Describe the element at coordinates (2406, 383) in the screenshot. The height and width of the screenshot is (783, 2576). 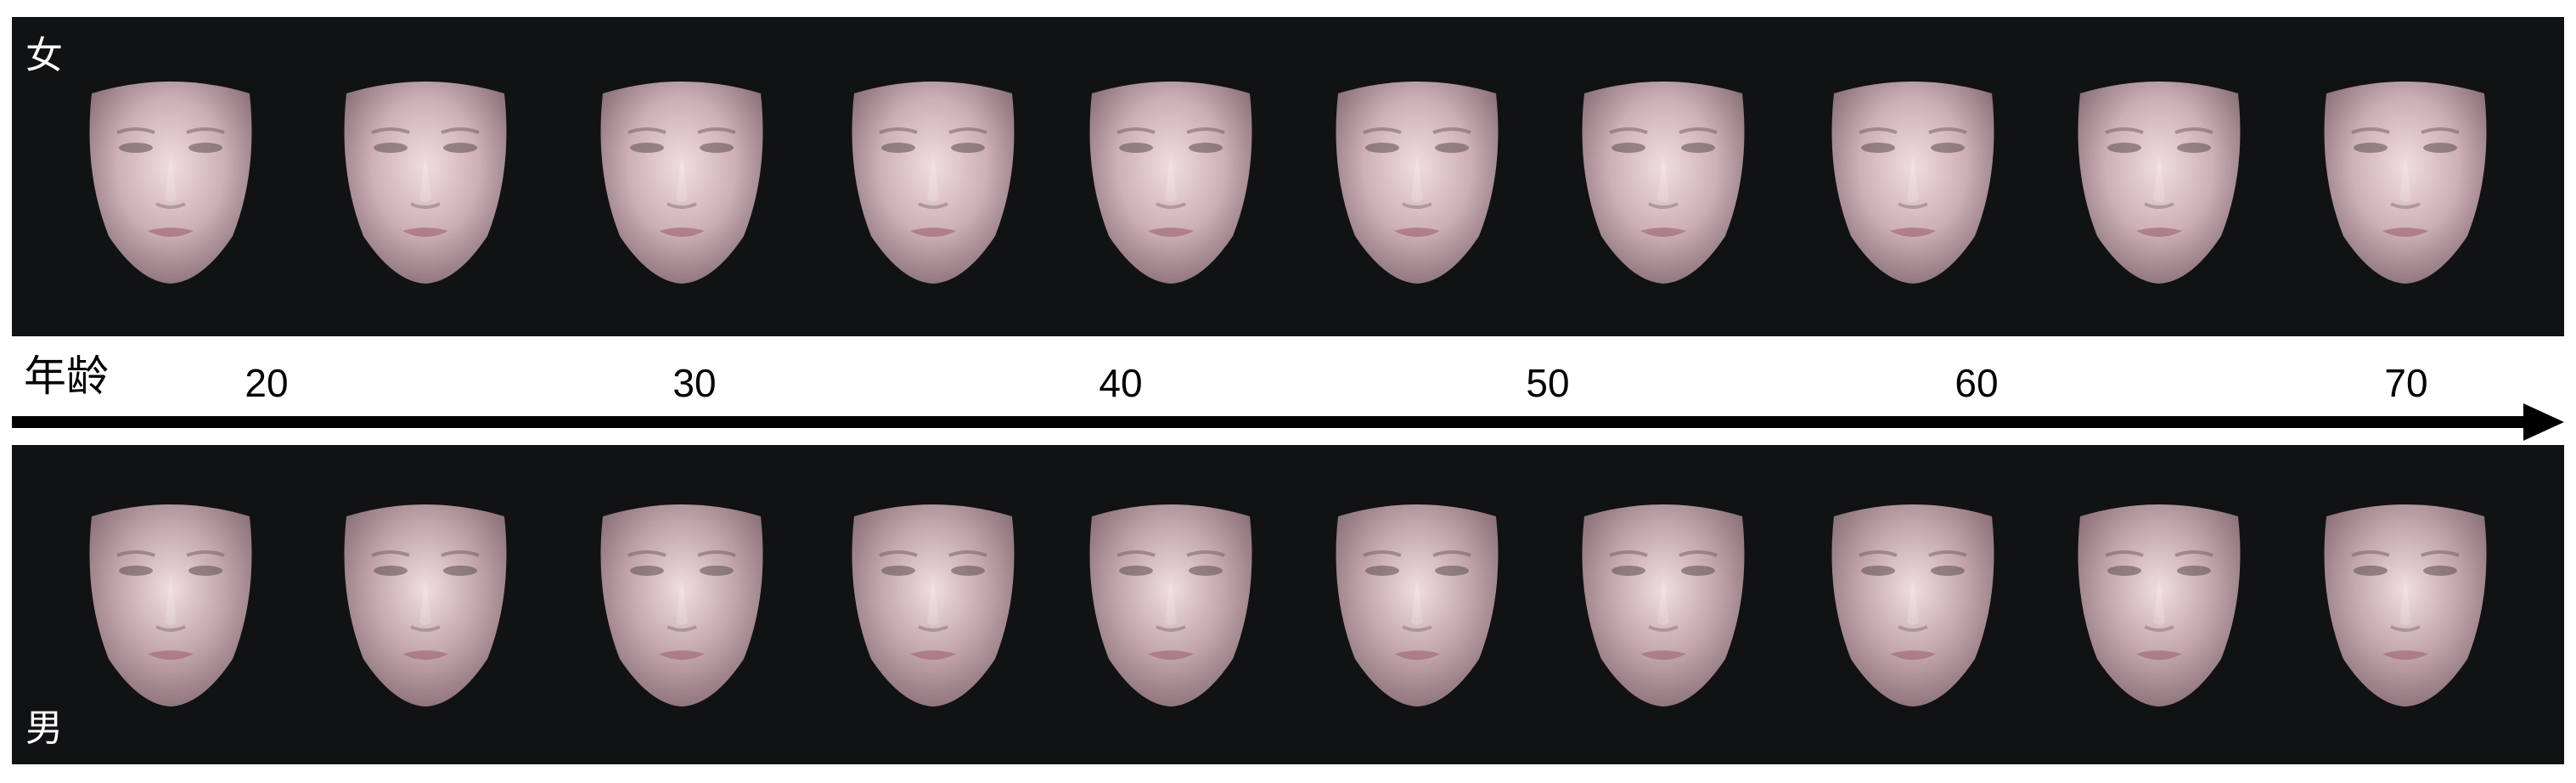
I see `age-tick-70: 70` at that location.